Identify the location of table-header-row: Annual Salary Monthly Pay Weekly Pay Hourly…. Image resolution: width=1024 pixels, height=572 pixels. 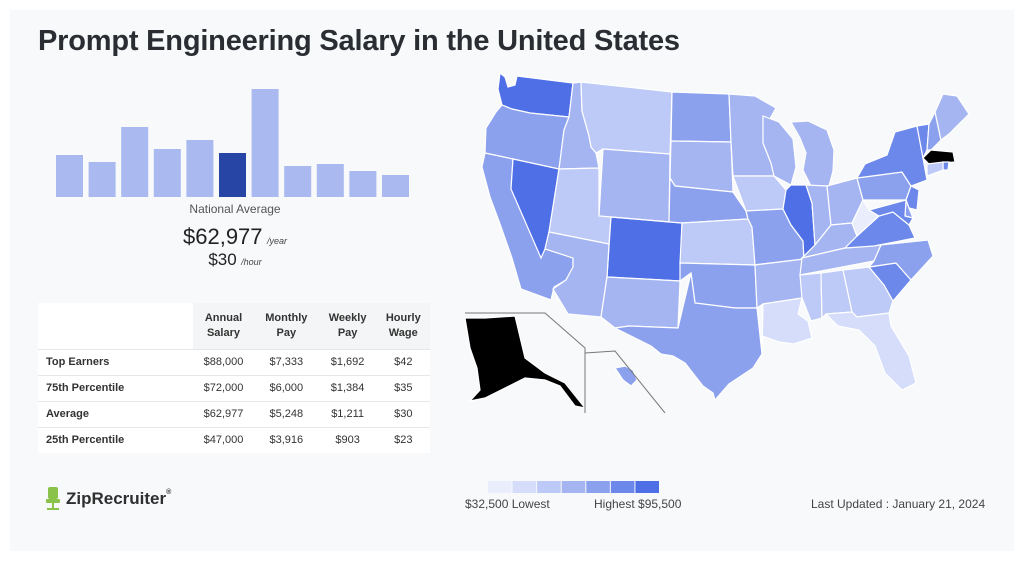
(234, 326).